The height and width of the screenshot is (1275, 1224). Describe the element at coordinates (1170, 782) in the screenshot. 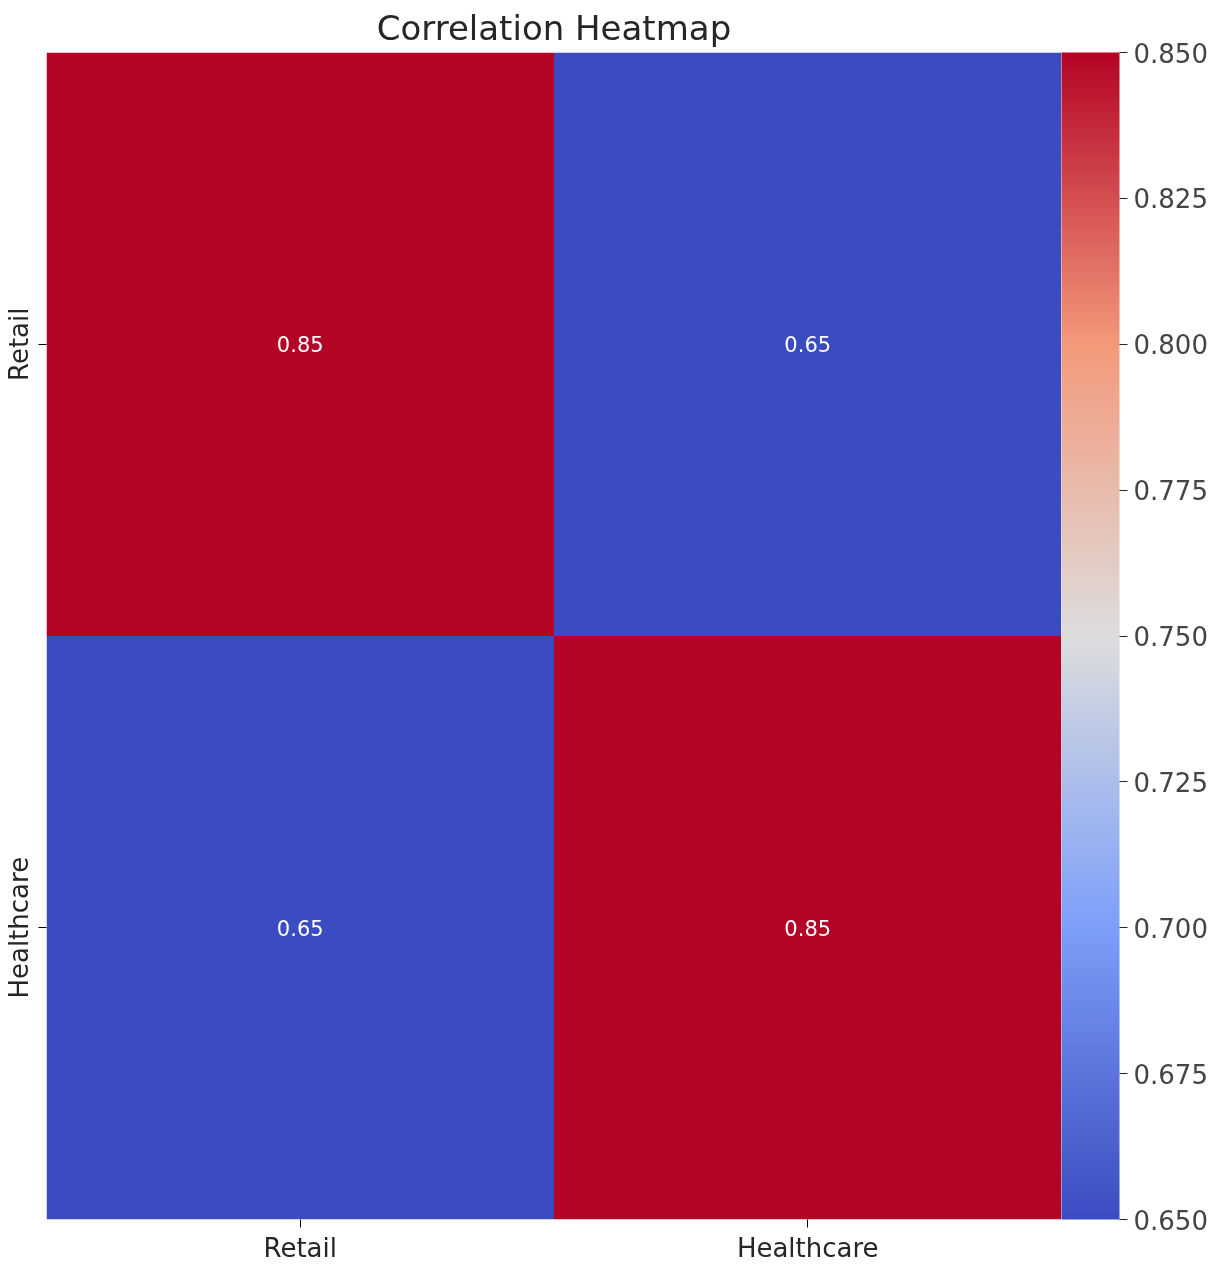

I see `color-bar-label: 0.725` at that location.